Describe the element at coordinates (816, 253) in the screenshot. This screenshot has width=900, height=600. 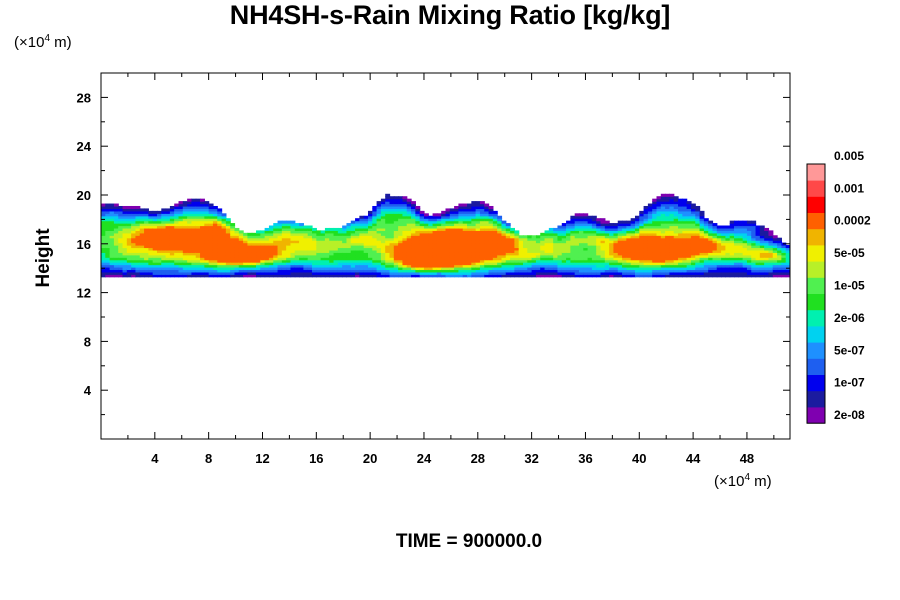
I see `colorbar-swatch` at that location.